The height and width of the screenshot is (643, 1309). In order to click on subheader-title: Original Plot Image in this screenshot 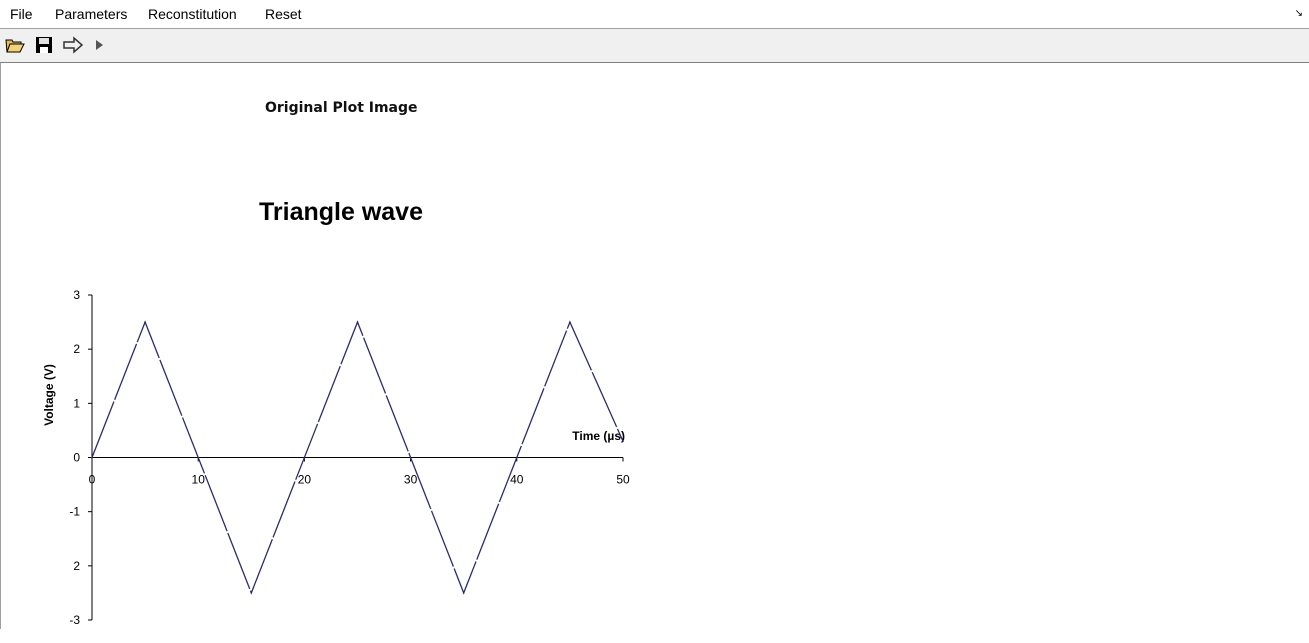, I will do `click(341, 108)`.